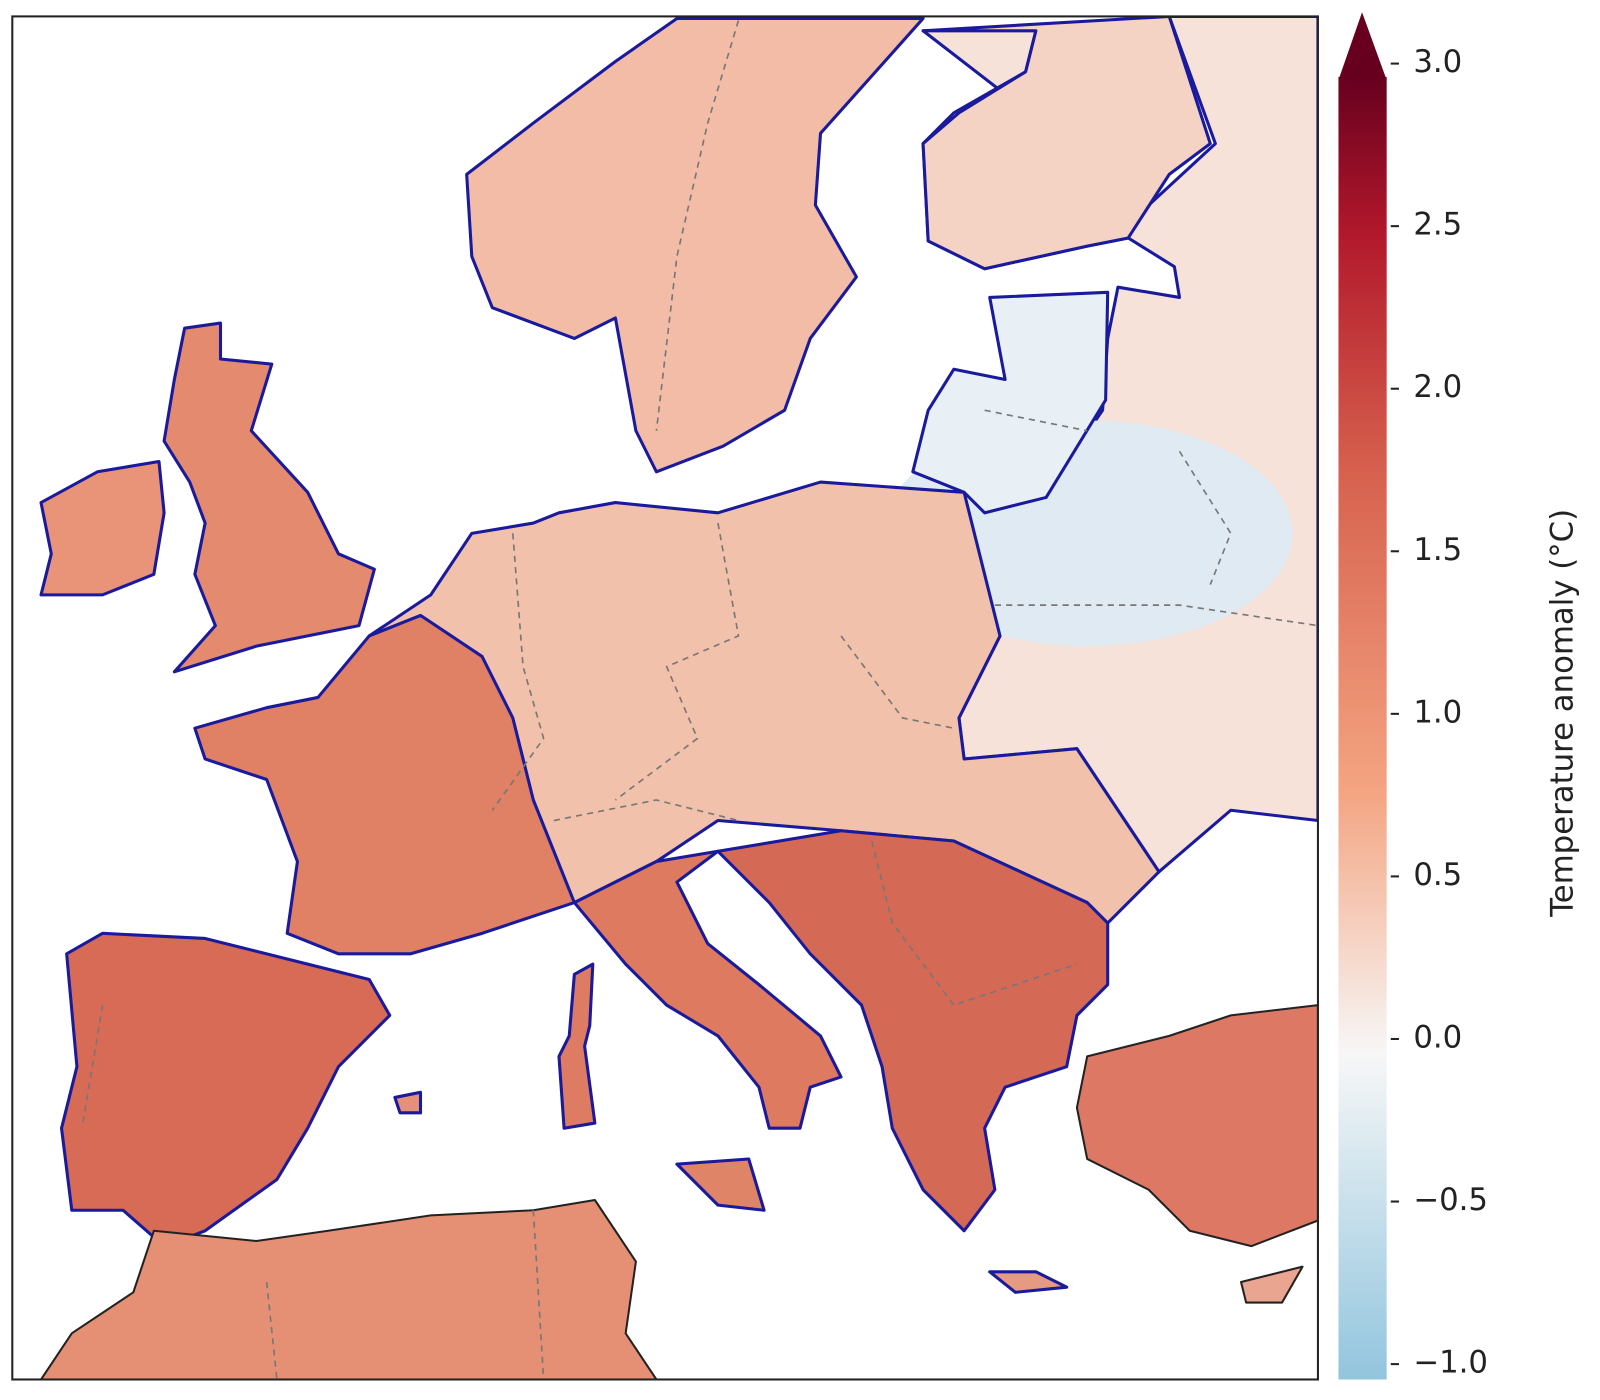 The height and width of the screenshot is (1400, 1600). I want to click on sicily, so click(720, 1184).